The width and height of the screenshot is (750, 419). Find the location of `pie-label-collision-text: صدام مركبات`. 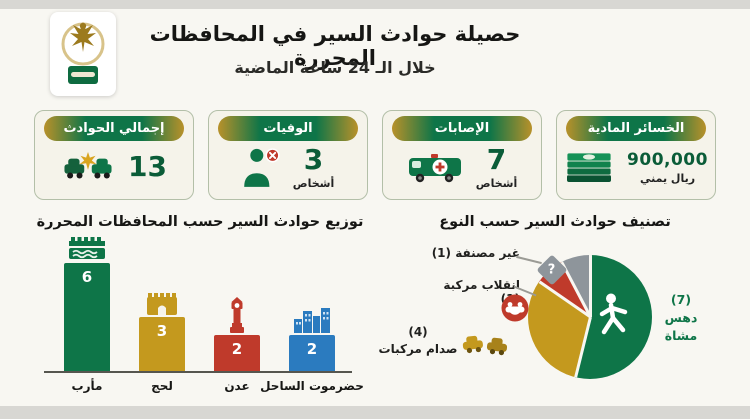

pie-label-collision-text: صدام مركبات is located at coordinates (418, 349).